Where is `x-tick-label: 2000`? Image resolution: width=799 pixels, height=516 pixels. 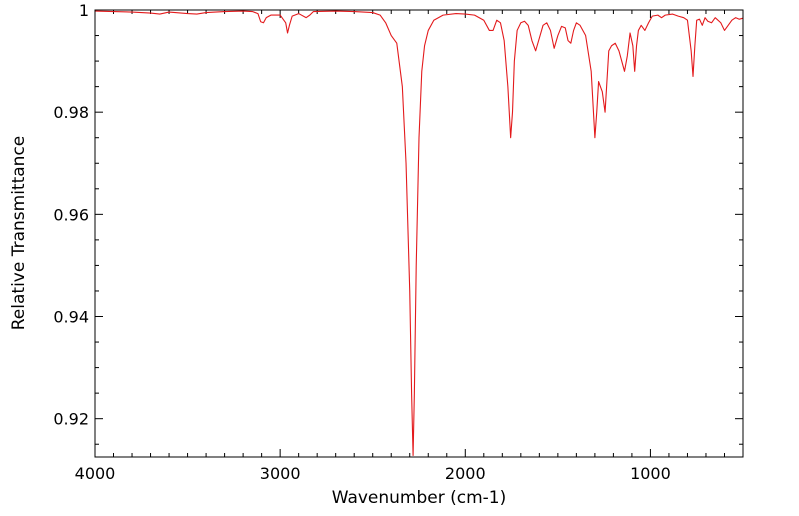 x-tick-label: 2000 is located at coordinates (465, 473).